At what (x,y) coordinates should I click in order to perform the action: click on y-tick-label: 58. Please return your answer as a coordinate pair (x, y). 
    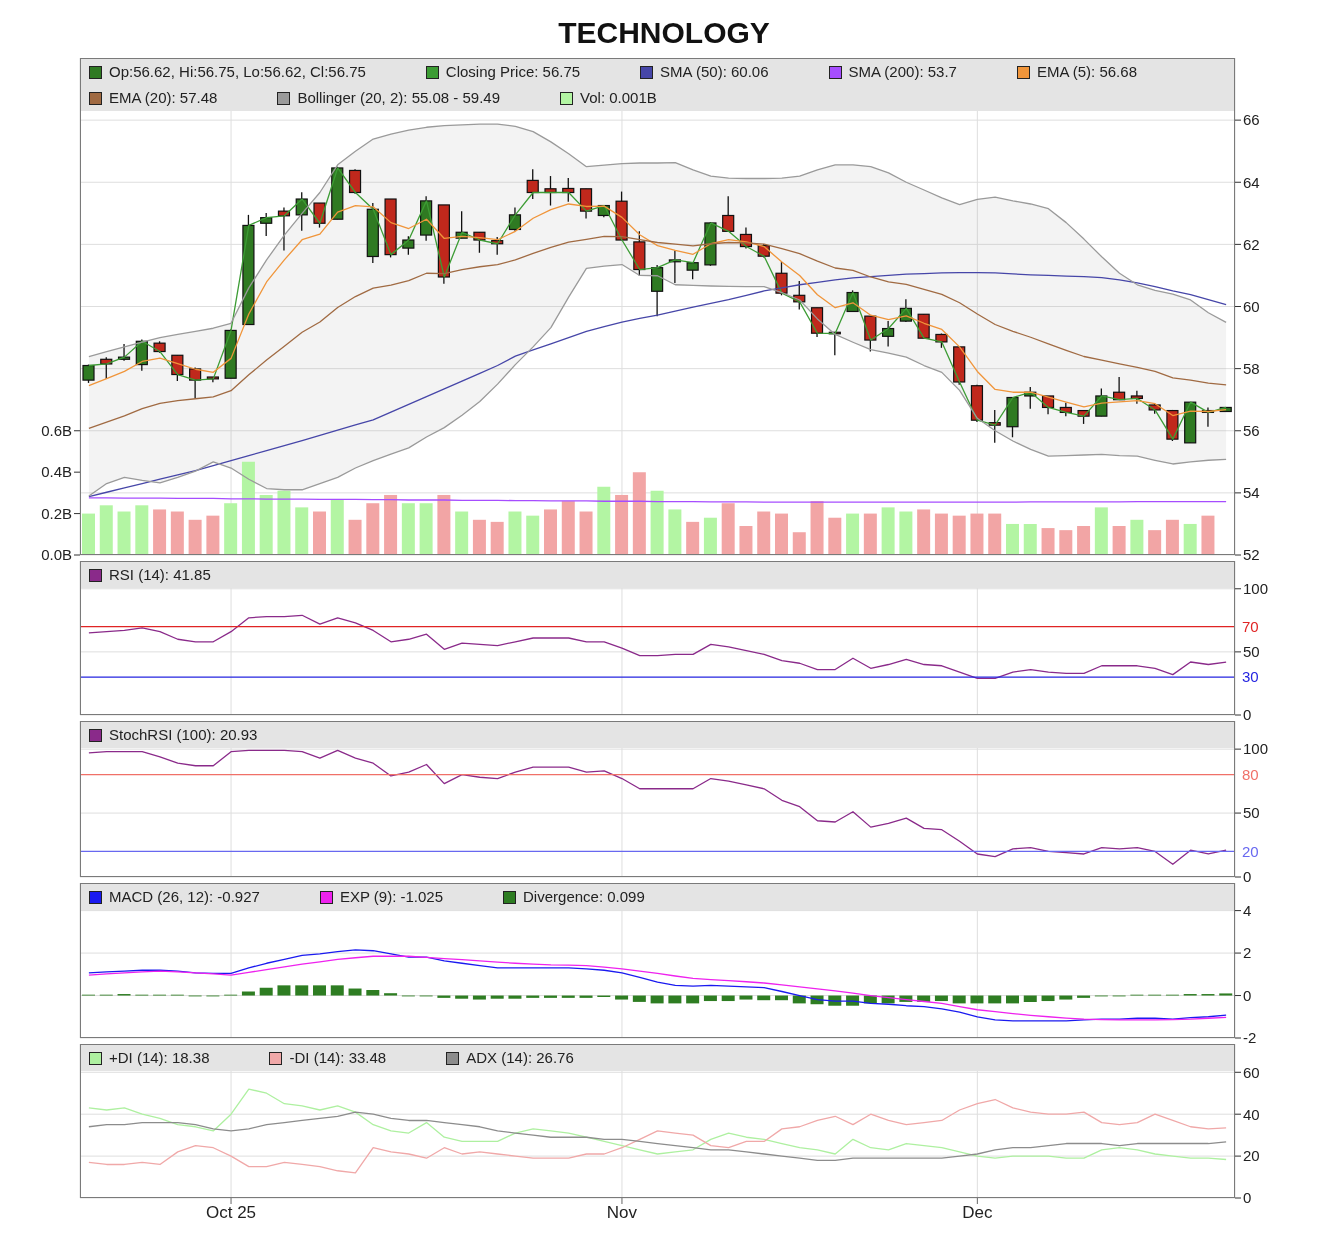
    Looking at the image, I should click on (1251, 368).